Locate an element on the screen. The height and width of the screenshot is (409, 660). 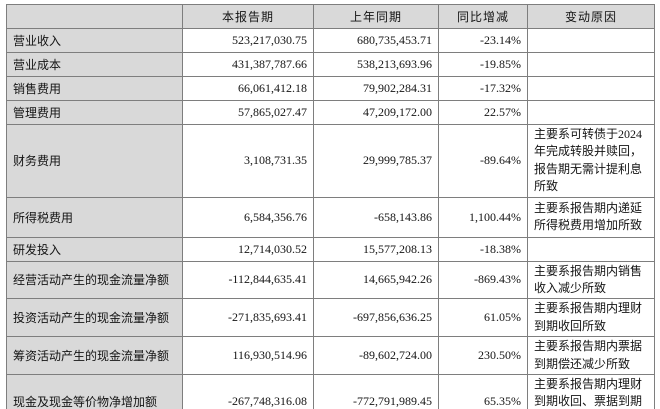
current-period-value: 57,865,027.47 is located at coordinates (248, 112).